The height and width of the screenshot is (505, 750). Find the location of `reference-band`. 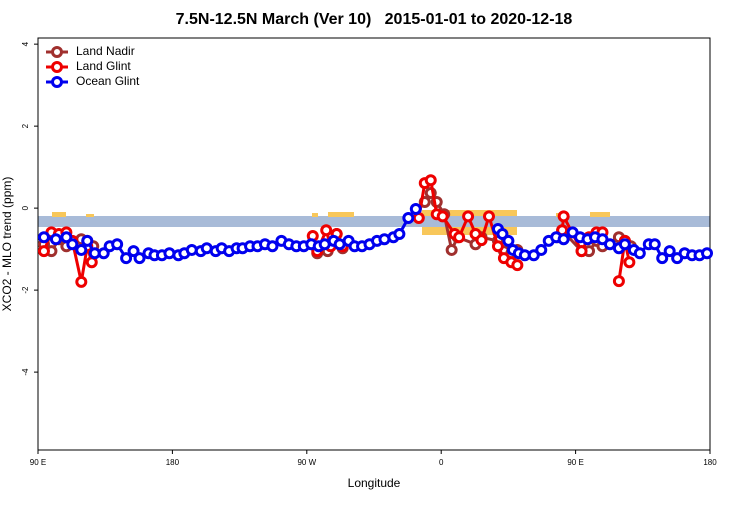

reference-band is located at coordinates (374, 221).